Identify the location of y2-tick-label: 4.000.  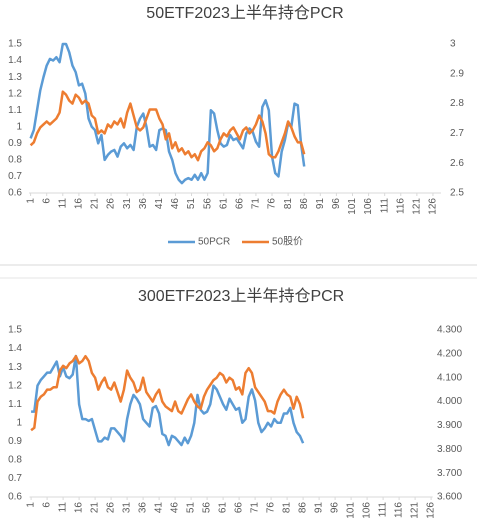
(449, 401).